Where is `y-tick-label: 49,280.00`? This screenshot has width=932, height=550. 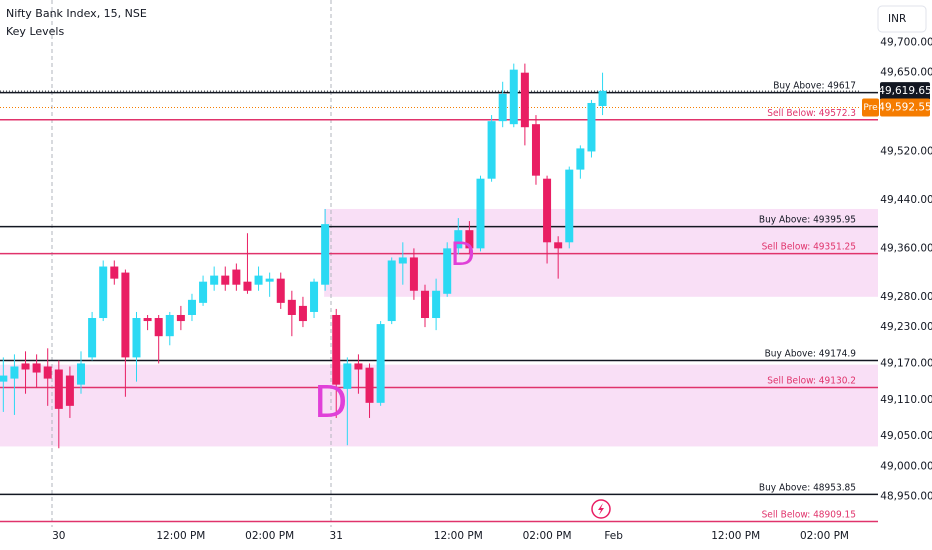
y-tick-label: 49,280.00 is located at coordinates (906, 297).